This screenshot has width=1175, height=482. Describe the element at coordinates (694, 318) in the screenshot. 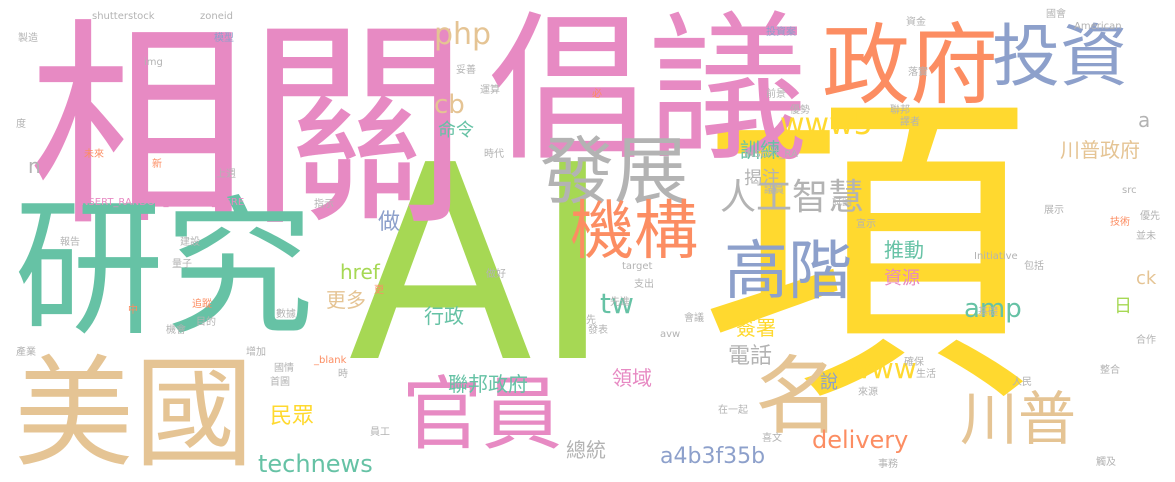

I see `word-92: 會議` at that location.